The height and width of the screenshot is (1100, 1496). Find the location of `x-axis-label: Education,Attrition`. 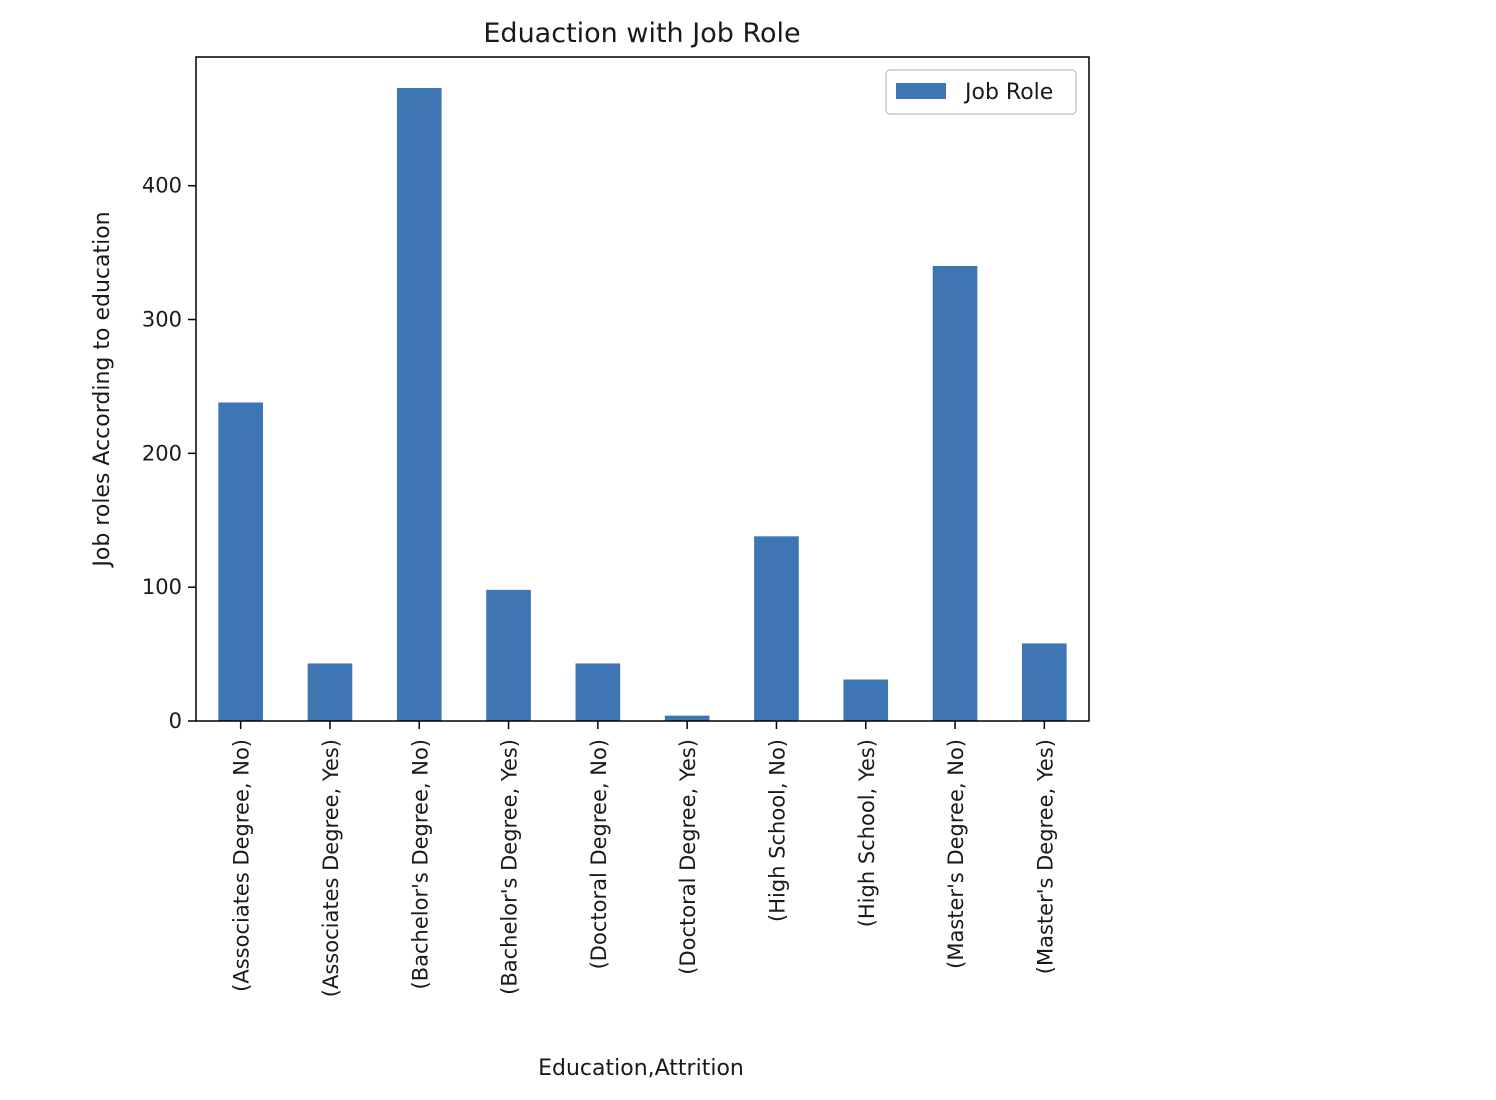

x-axis-label: Education,Attrition is located at coordinates (641, 1068).